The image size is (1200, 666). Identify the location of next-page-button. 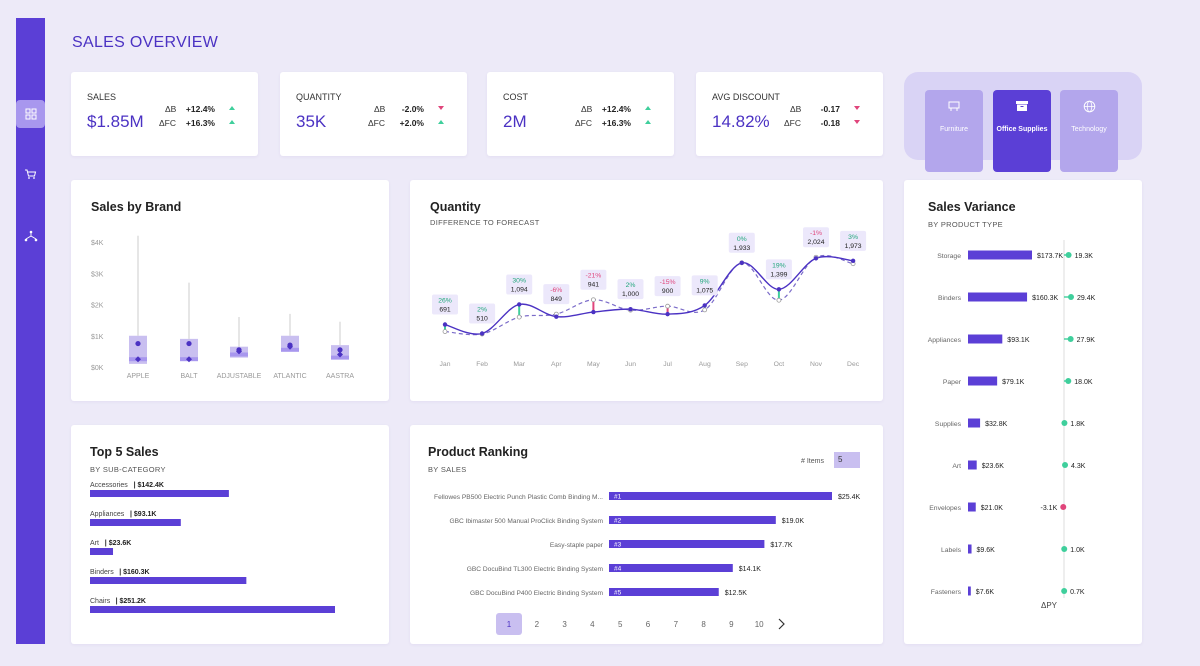
(781, 624).